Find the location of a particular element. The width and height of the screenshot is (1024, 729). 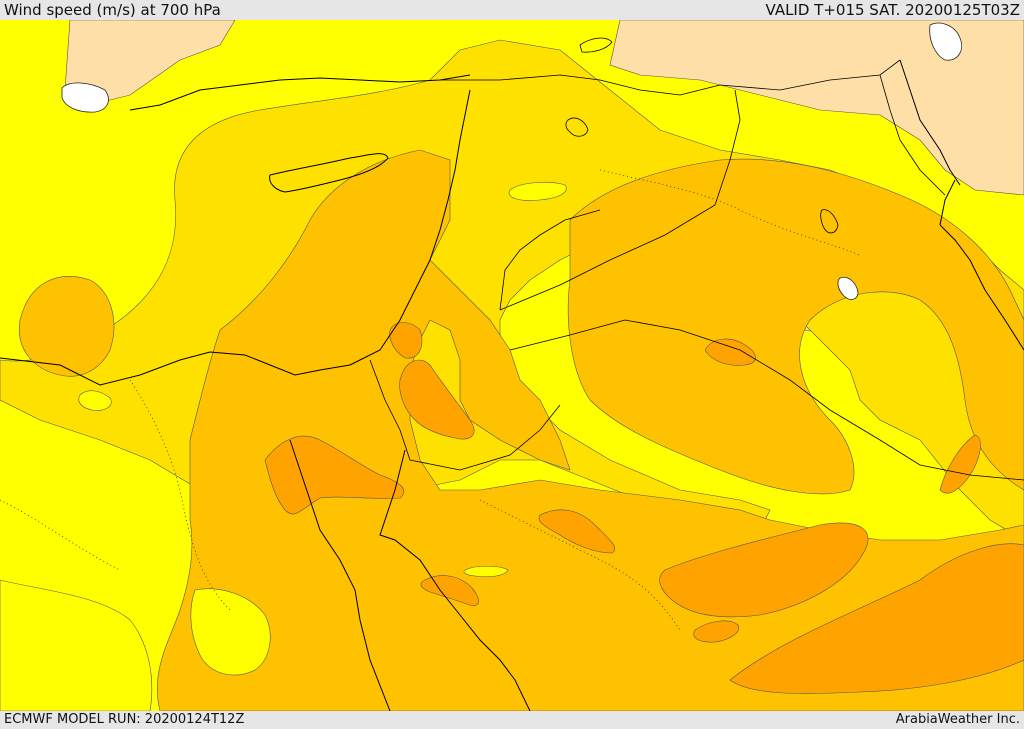

band-level-4-g is located at coordinates (716, 631).